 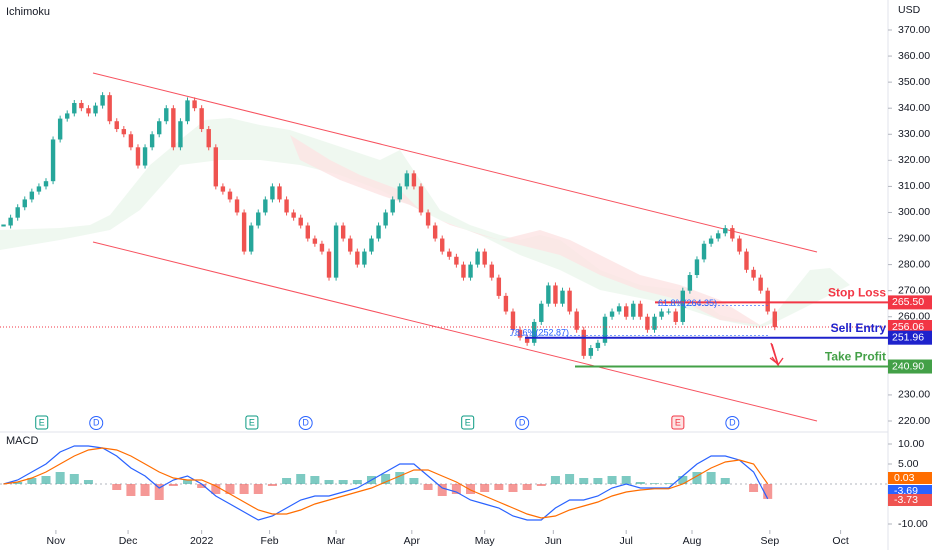 What do you see at coordinates (769, 541) in the screenshot?
I see `x-tick-label: Sep` at bounding box center [769, 541].